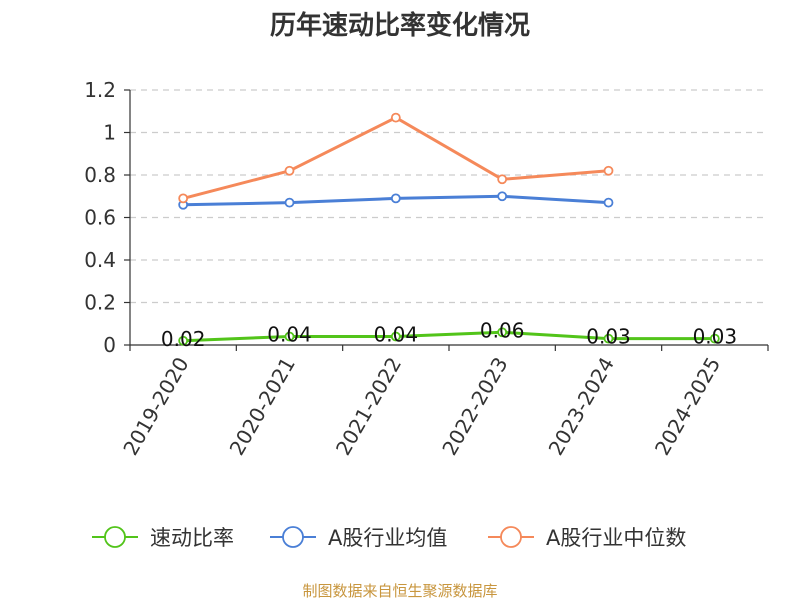 This screenshot has height=600, width=800. Describe the element at coordinates (616, 538) in the screenshot. I see `legend-label: A股行业中位数` at that location.